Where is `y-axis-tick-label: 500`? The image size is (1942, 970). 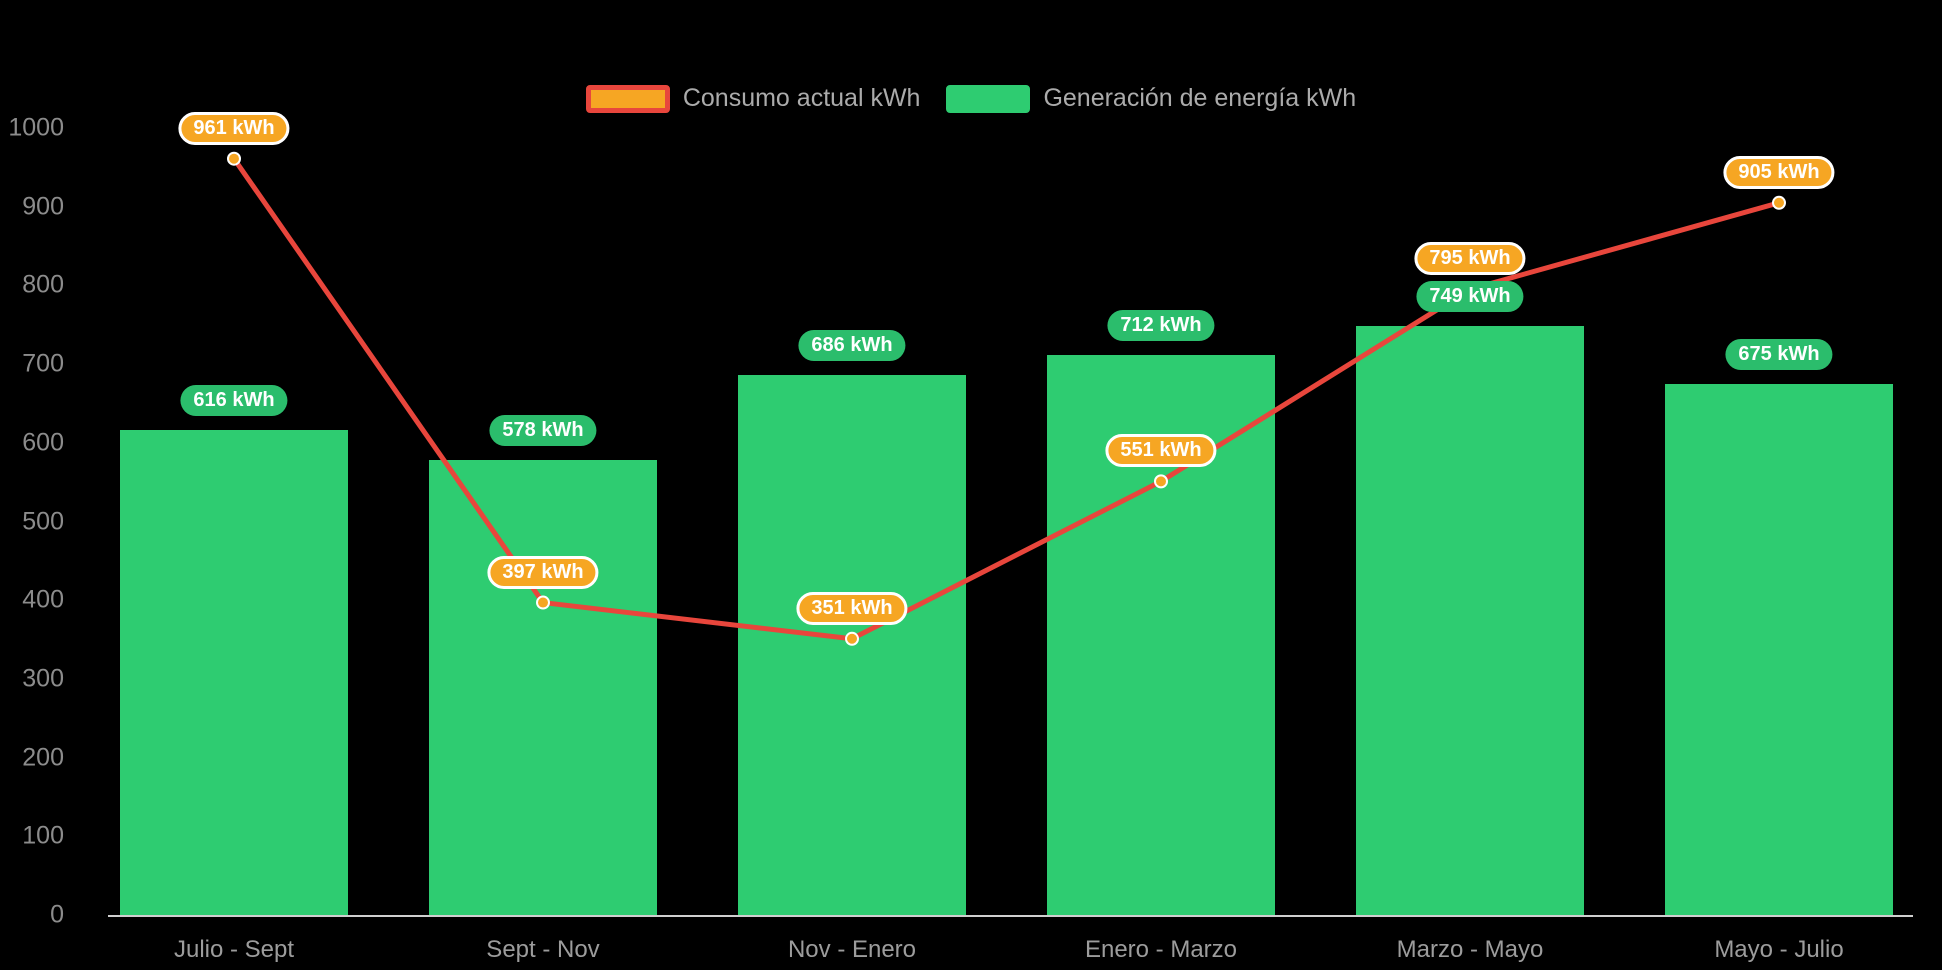 y-axis-tick-label: 500 is located at coordinates (43, 521).